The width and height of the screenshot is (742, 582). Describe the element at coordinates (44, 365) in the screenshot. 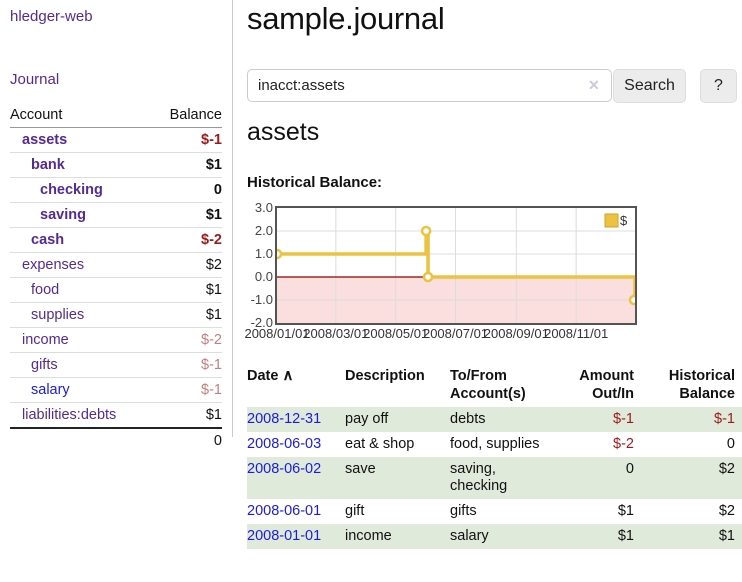

I see `account-link-gifts: gifts` at that location.